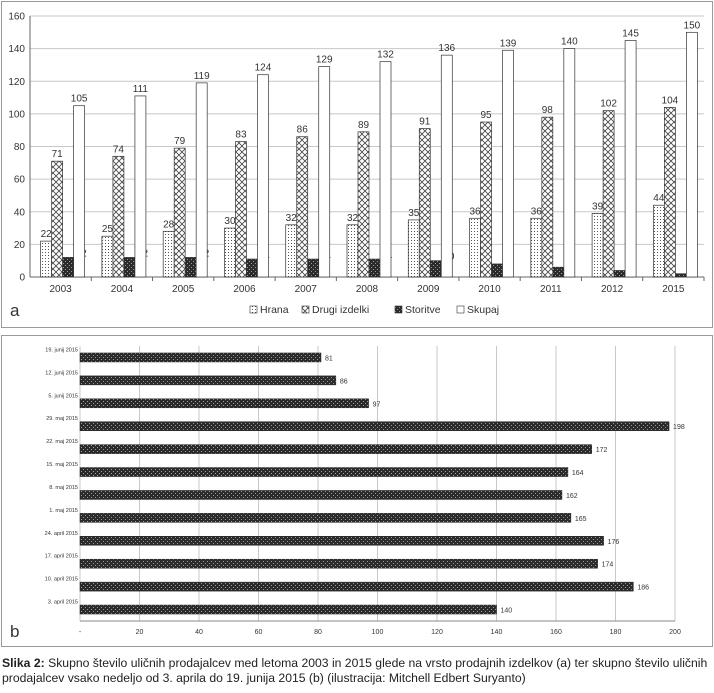 The height and width of the screenshot is (693, 714). Describe the element at coordinates (16, 82) in the screenshot. I see `y-tick-label: 120` at that location.